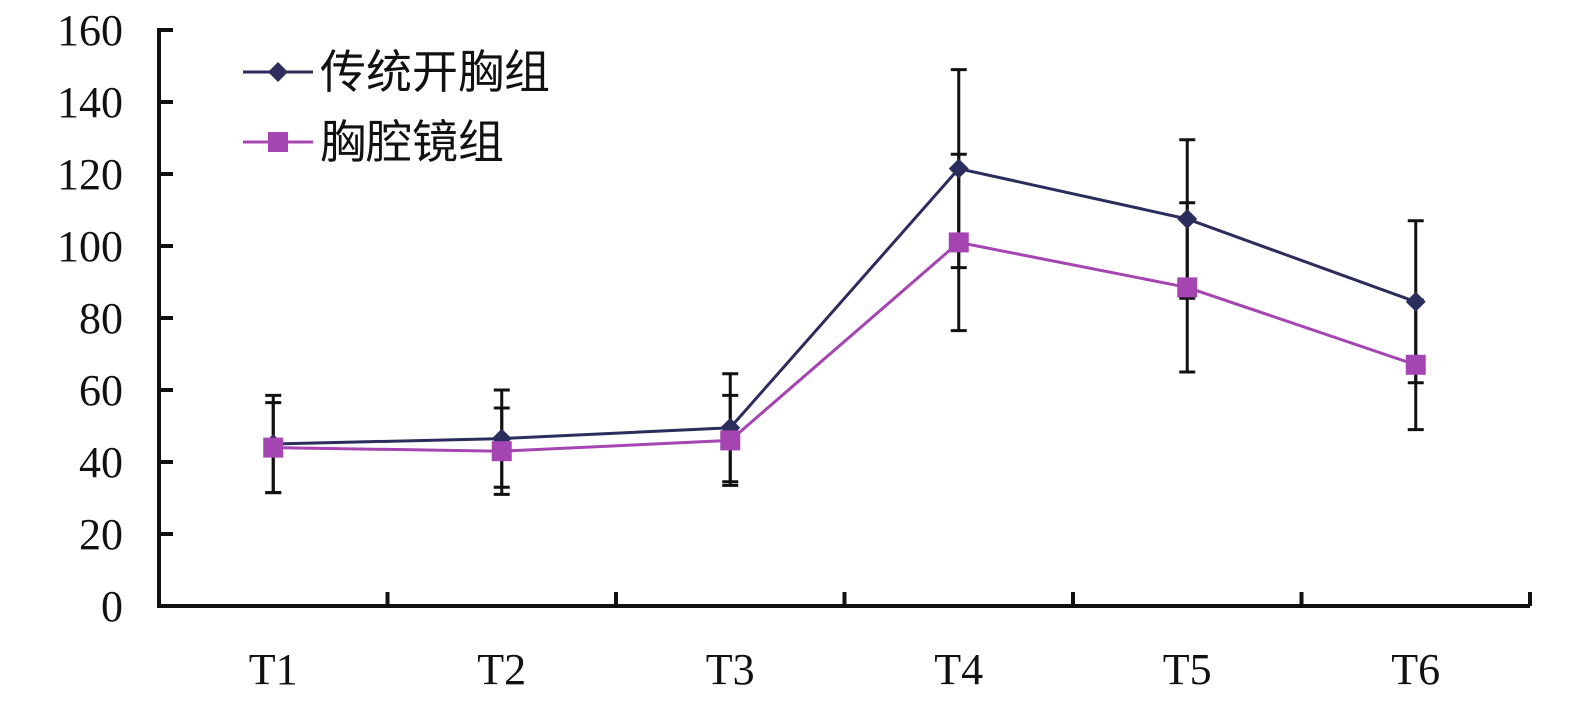 This screenshot has height=707, width=1575. Describe the element at coordinates (101, 462) in the screenshot. I see `y-tick-label: 40` at that location.